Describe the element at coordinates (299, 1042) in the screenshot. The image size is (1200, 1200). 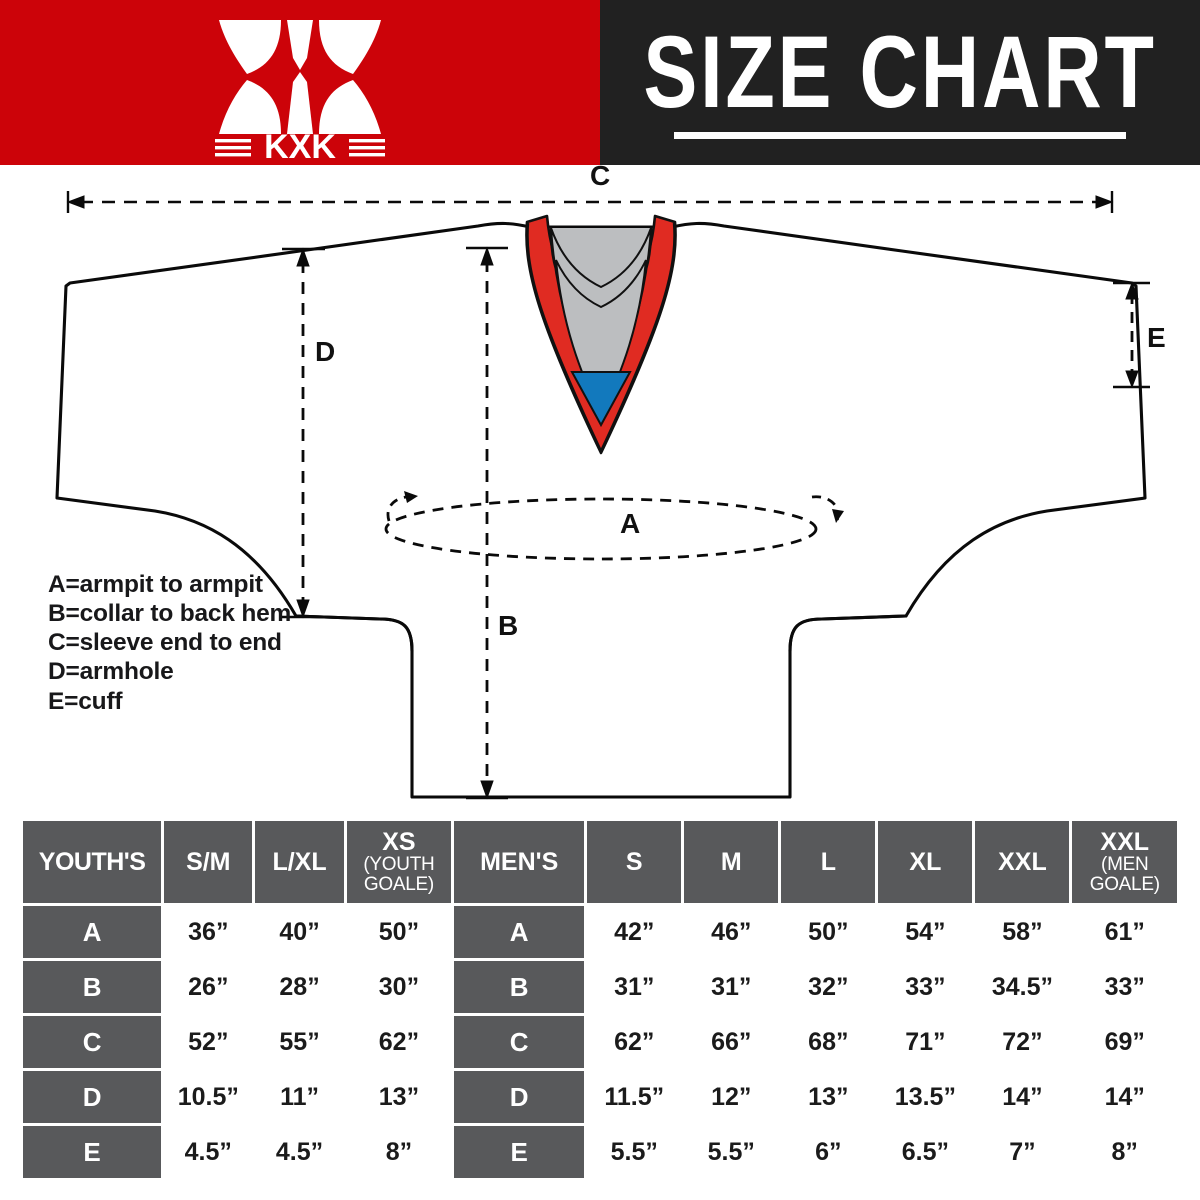
I see `measurement-cell: 55”` at that location.